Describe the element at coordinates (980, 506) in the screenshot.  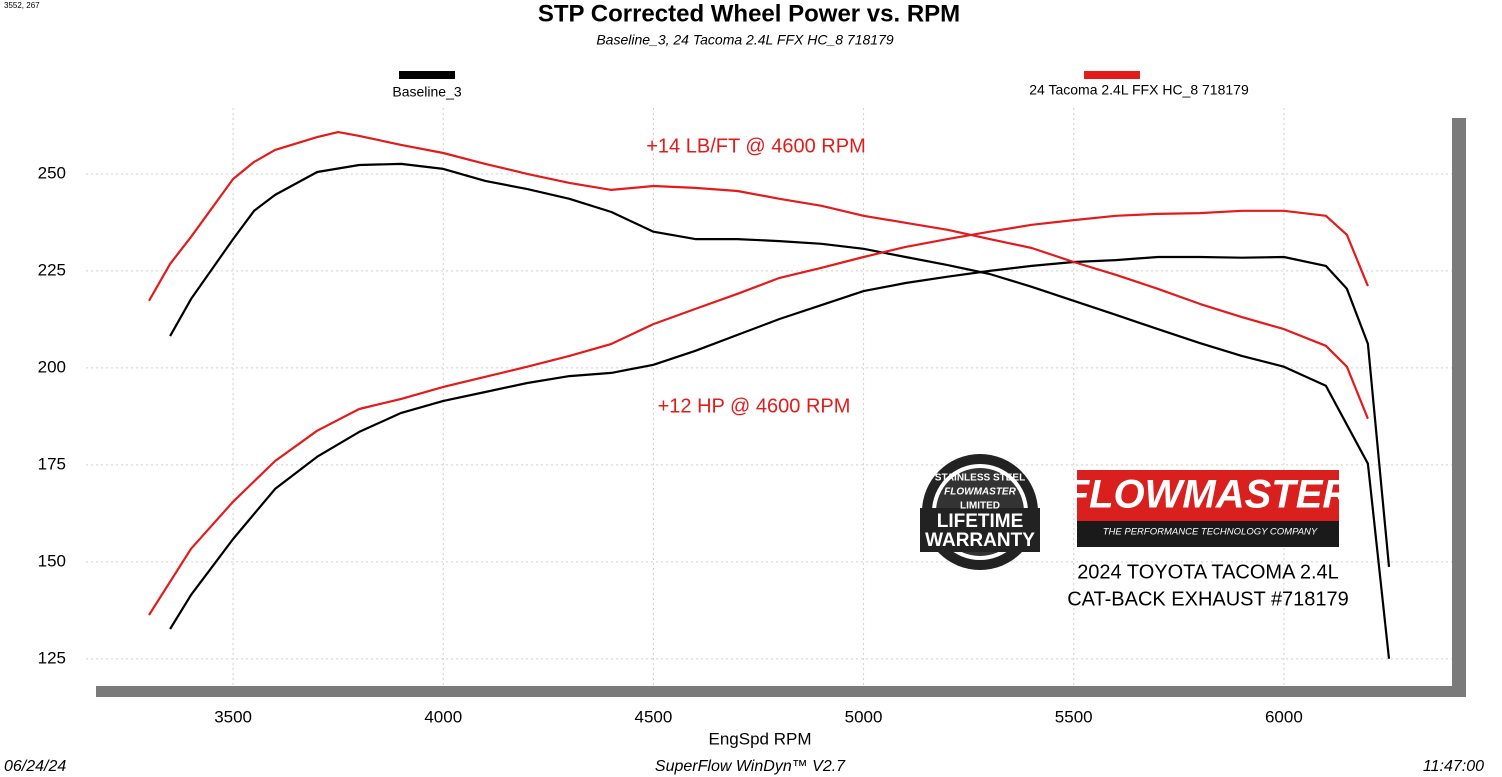
I see `badge-limited: LIMITED` at that location.